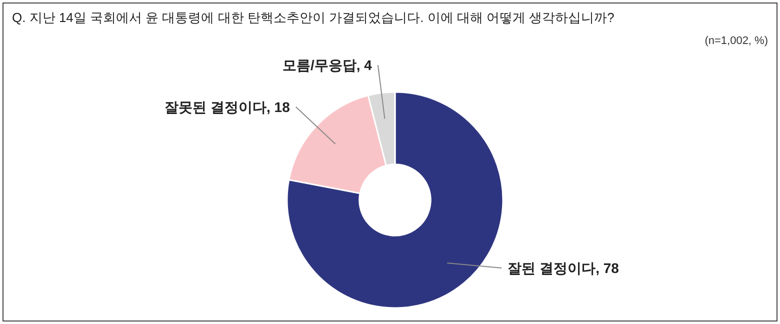 This screenshot has height=324, width=780. What do you see at coordinates (552, 268) in the screenshot?
I see `slice-label: 잘된 결정이다` at bounding box center [552, 268].